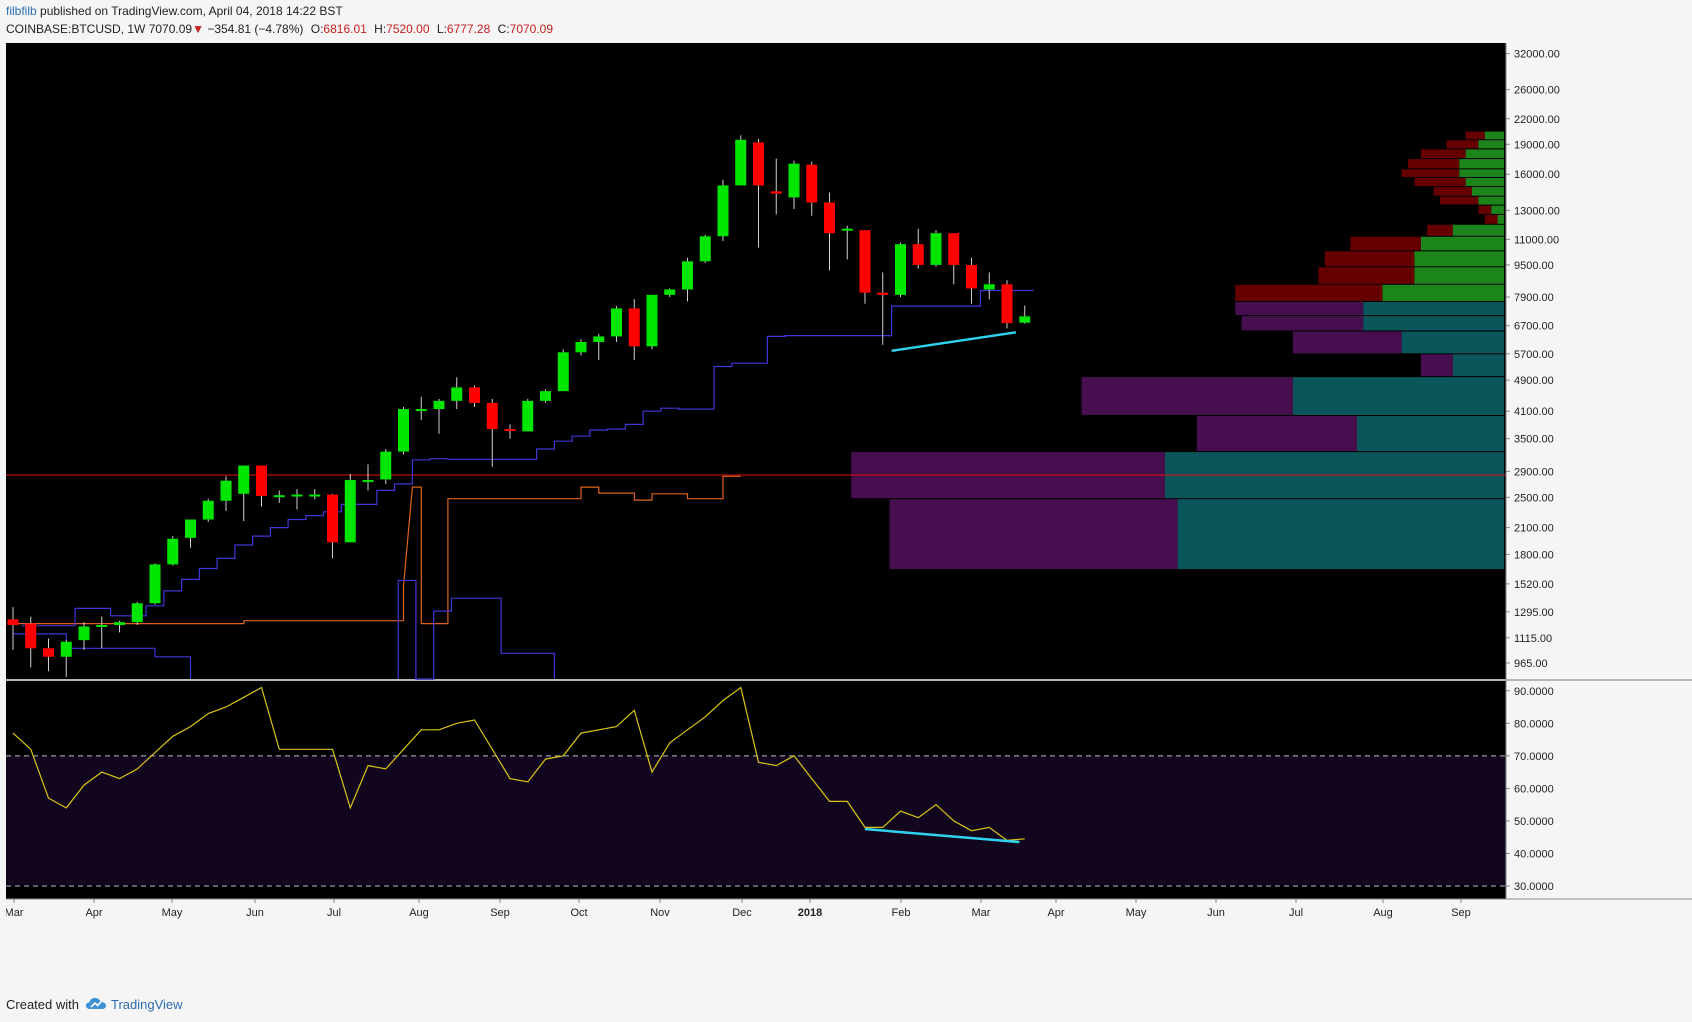 The height and width of the screenshot is (1022, 1692). Describe the element at coordinates (93, 913) in the screenshot. I see `time-tick-label: Apr` at that location.